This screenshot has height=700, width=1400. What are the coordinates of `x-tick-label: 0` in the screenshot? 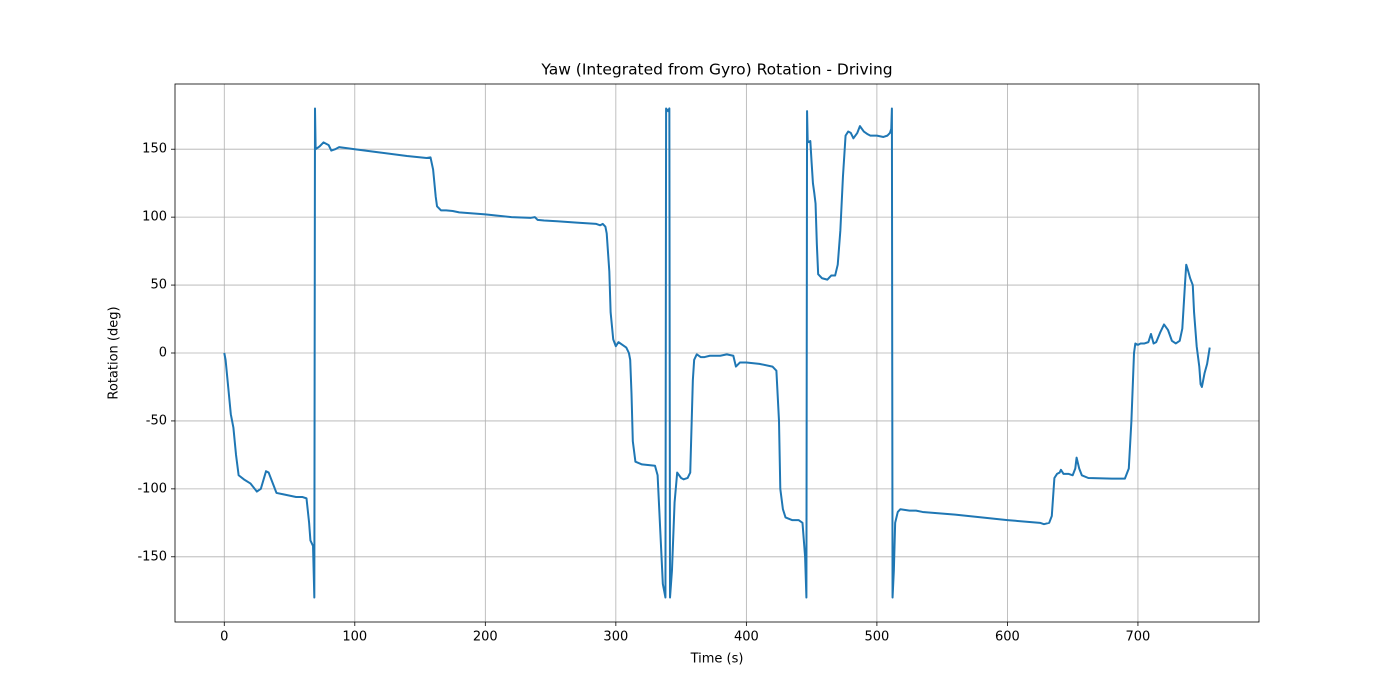 It's located at (224, 637).